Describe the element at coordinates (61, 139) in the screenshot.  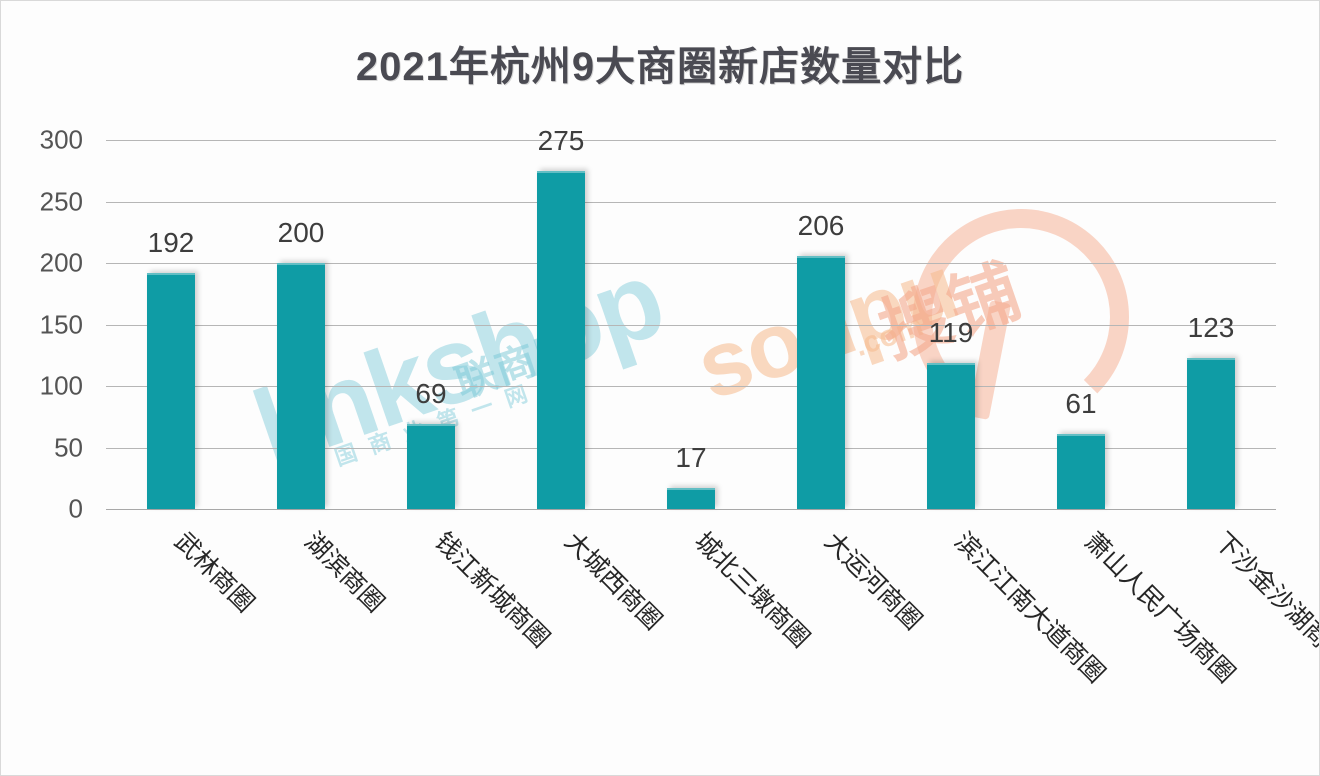
I see `y-axis-tick-label: 300` at that location.